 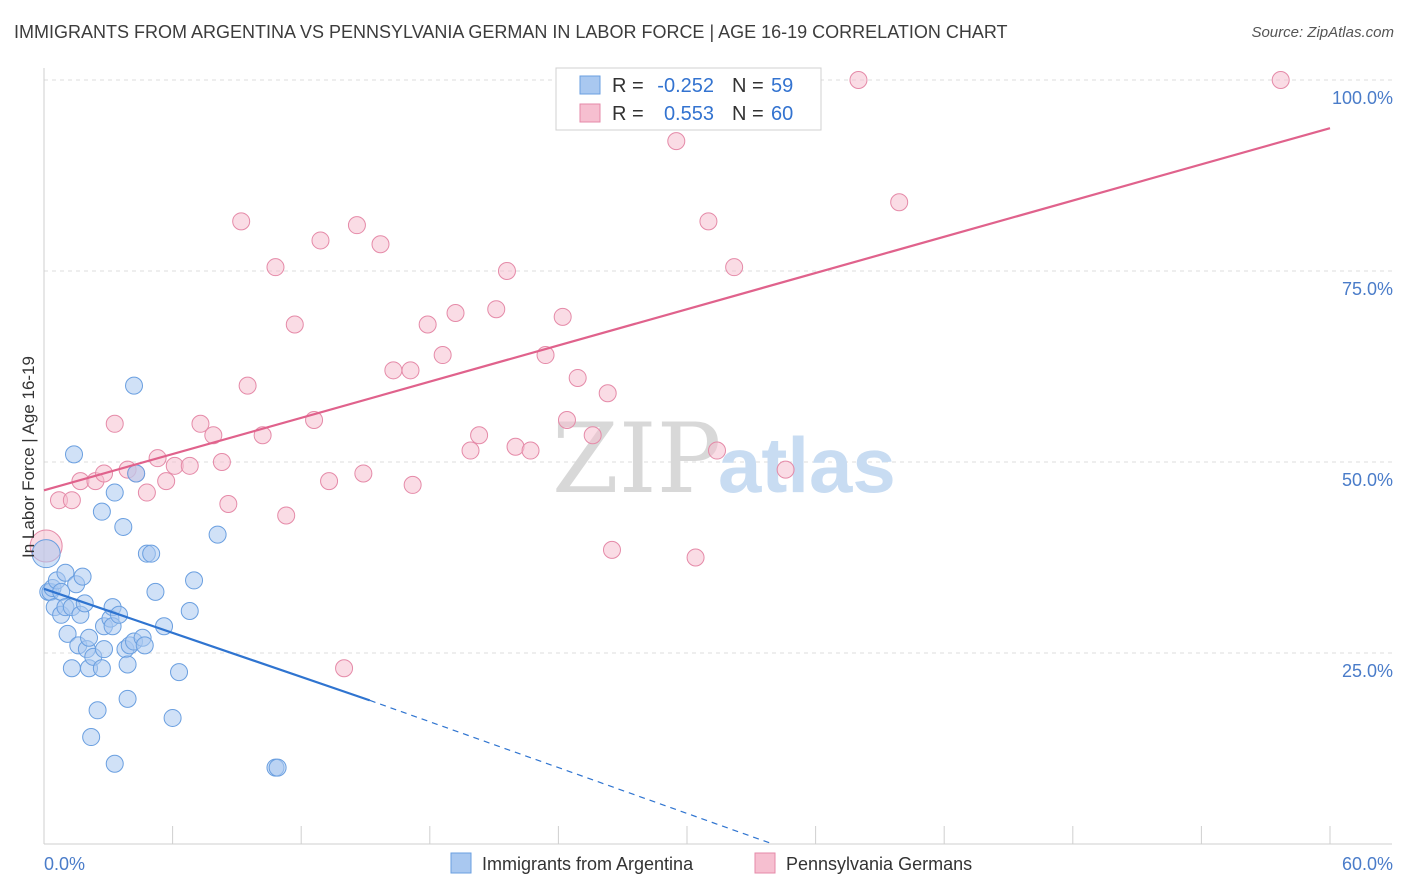 What do you see at coordinates (879, 864) in the screenshot?
I see `legend-label-pa-german: Pennsylvania Germans` at bounding box center [879, 864].